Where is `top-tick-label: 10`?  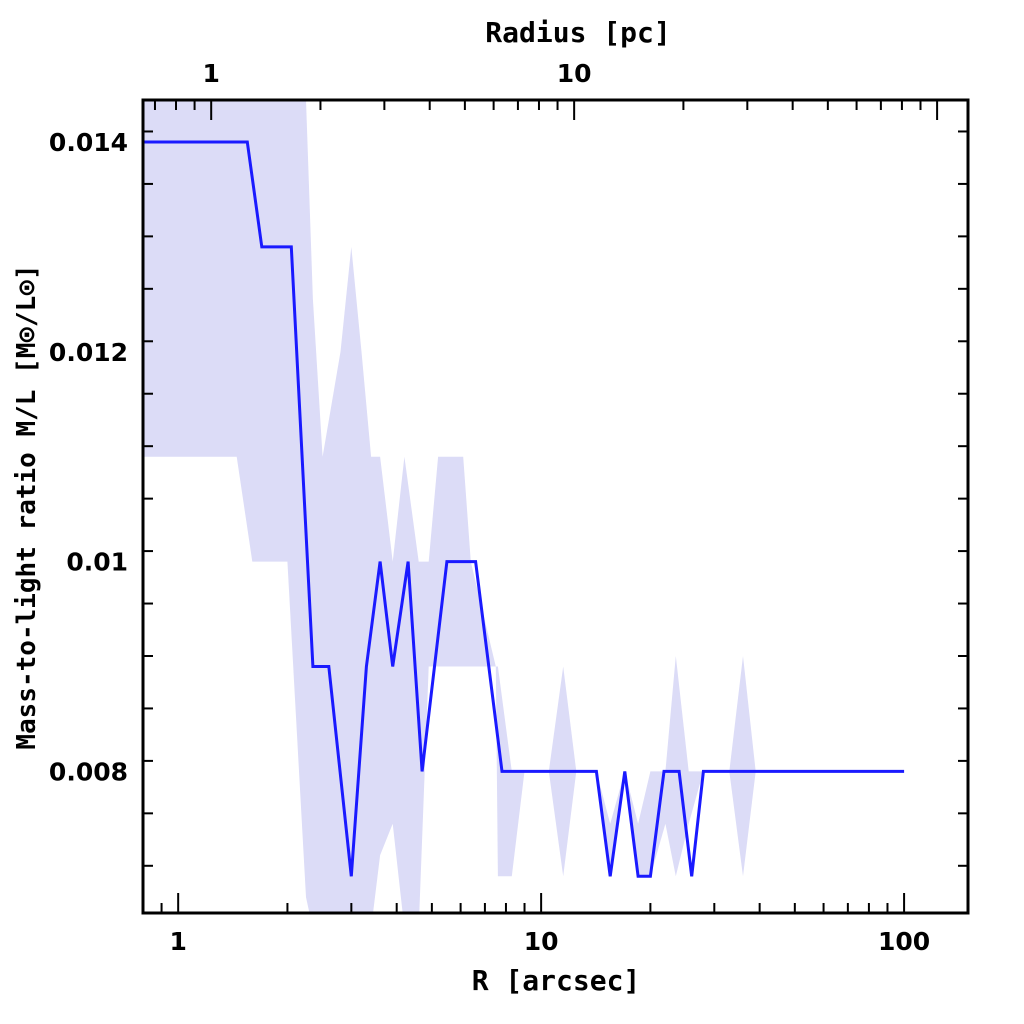
top-tick-label: 10 is located at coordinates (574, 73).